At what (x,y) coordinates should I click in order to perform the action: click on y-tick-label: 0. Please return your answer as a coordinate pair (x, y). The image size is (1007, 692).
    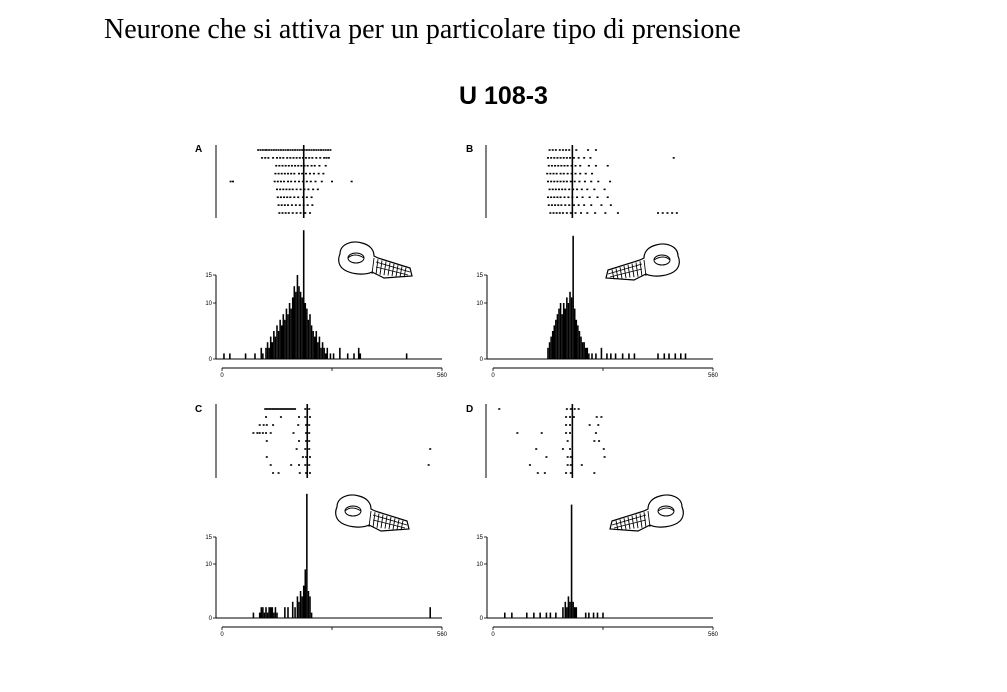
    Looking at the image, I should click on (482, 619).